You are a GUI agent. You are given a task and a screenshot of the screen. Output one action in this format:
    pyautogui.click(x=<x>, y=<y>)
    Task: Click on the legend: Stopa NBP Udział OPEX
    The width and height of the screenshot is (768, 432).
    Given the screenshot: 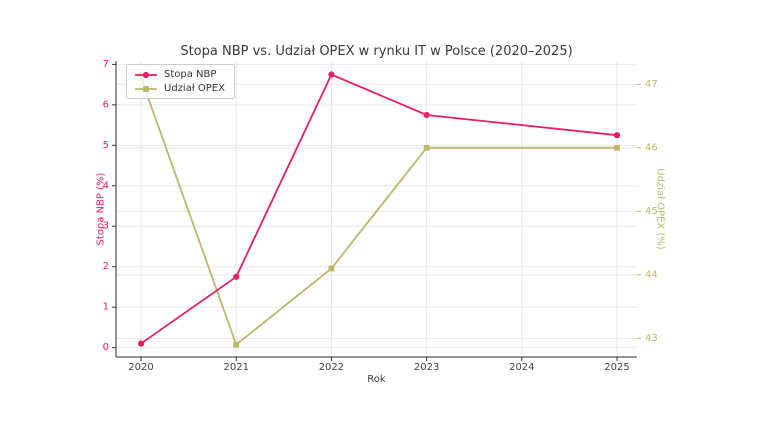 What is the action you would take?
    pyautogui.click(x=180, y=81)
    